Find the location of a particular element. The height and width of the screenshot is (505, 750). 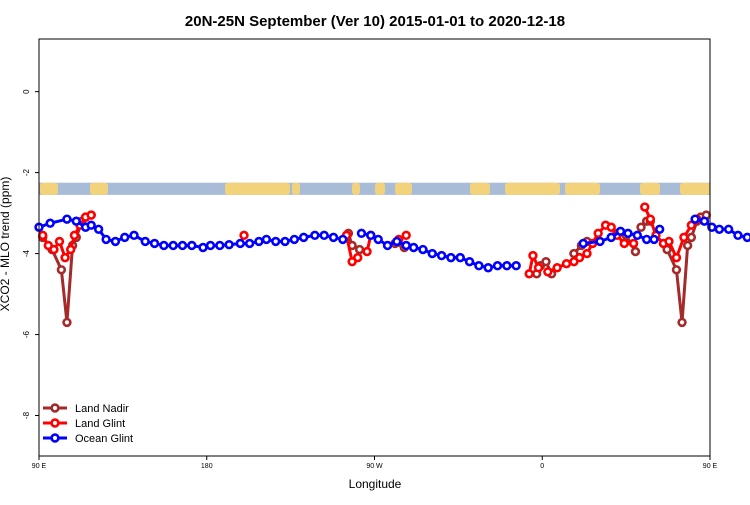

ocean-glint-line is located at coordinates (439, 250).